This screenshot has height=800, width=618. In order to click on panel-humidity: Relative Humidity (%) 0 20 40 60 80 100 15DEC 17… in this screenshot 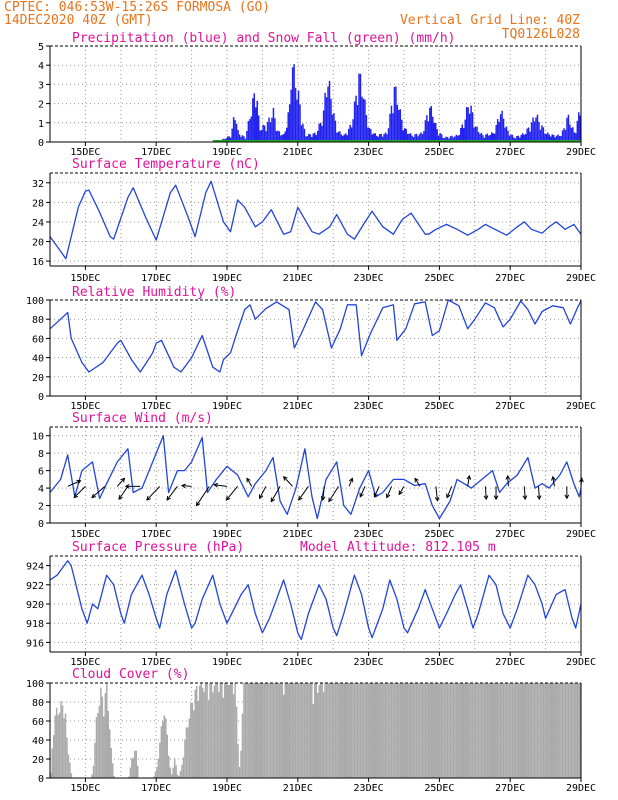, I will do `click(311, 348)`.